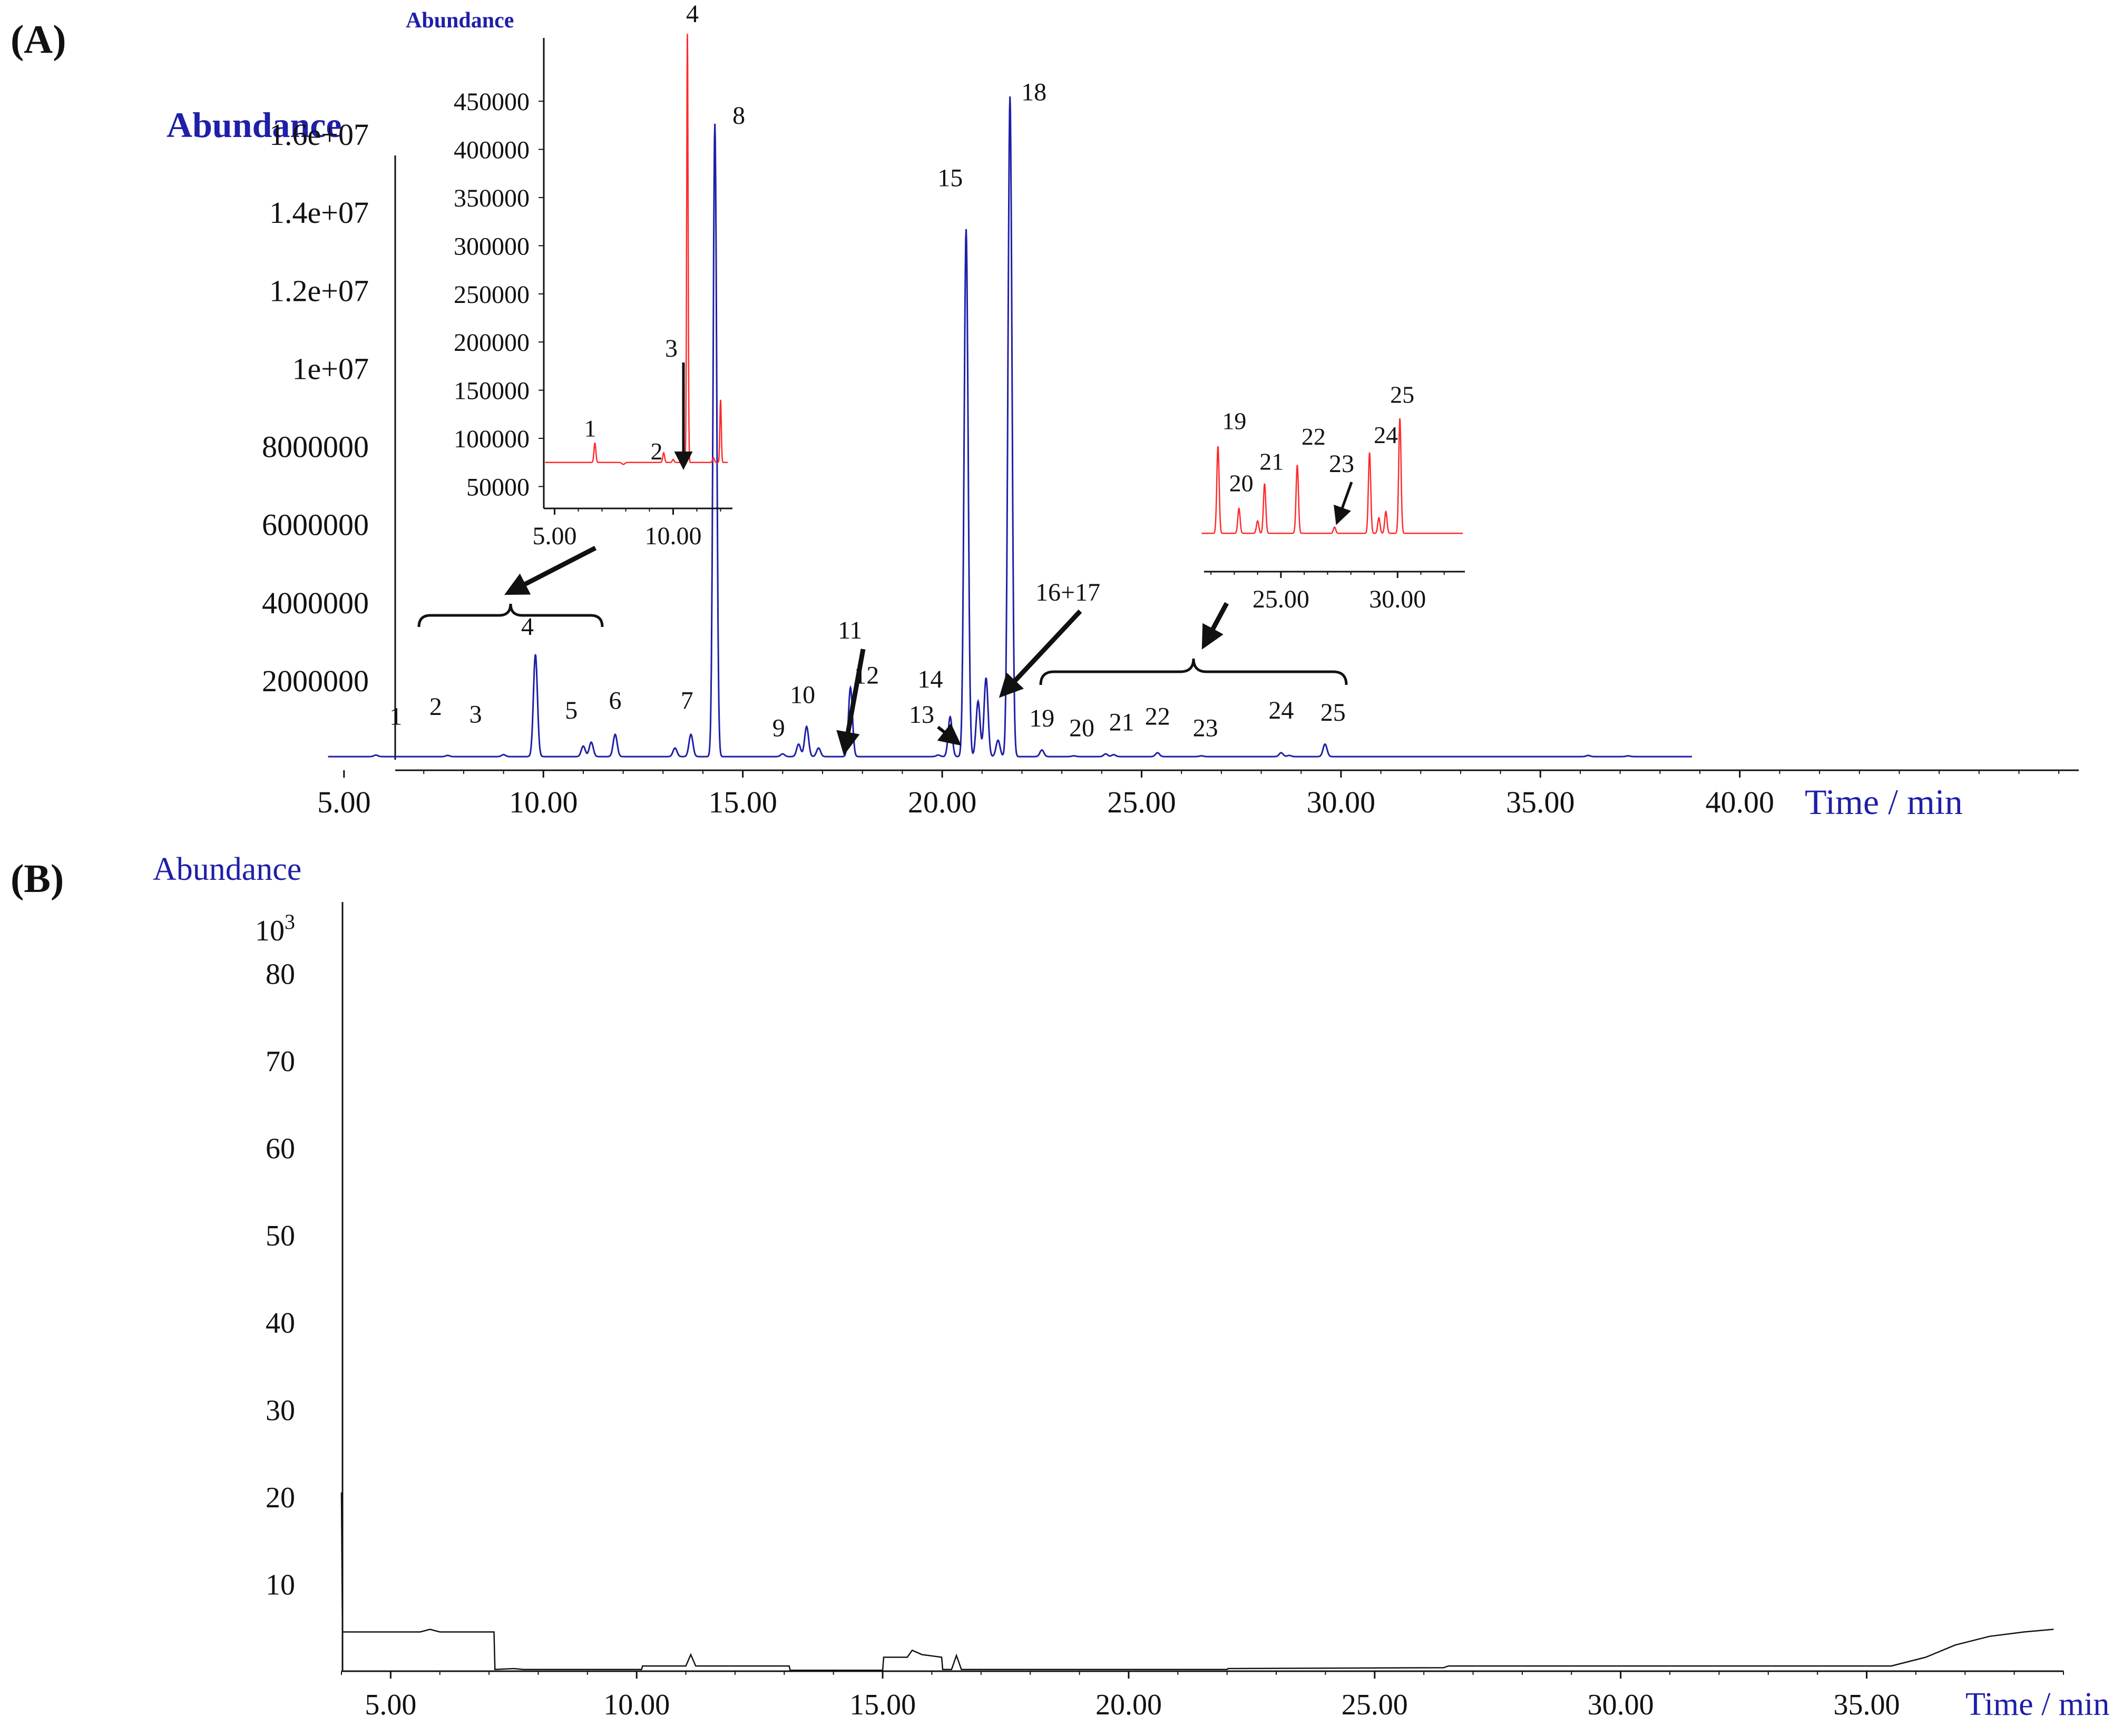  What do you see at coordinates (1397, 599) in the screenshot?
I see `inset-right-x-tick-label: 30.00` at bounding box center [1397, 599].